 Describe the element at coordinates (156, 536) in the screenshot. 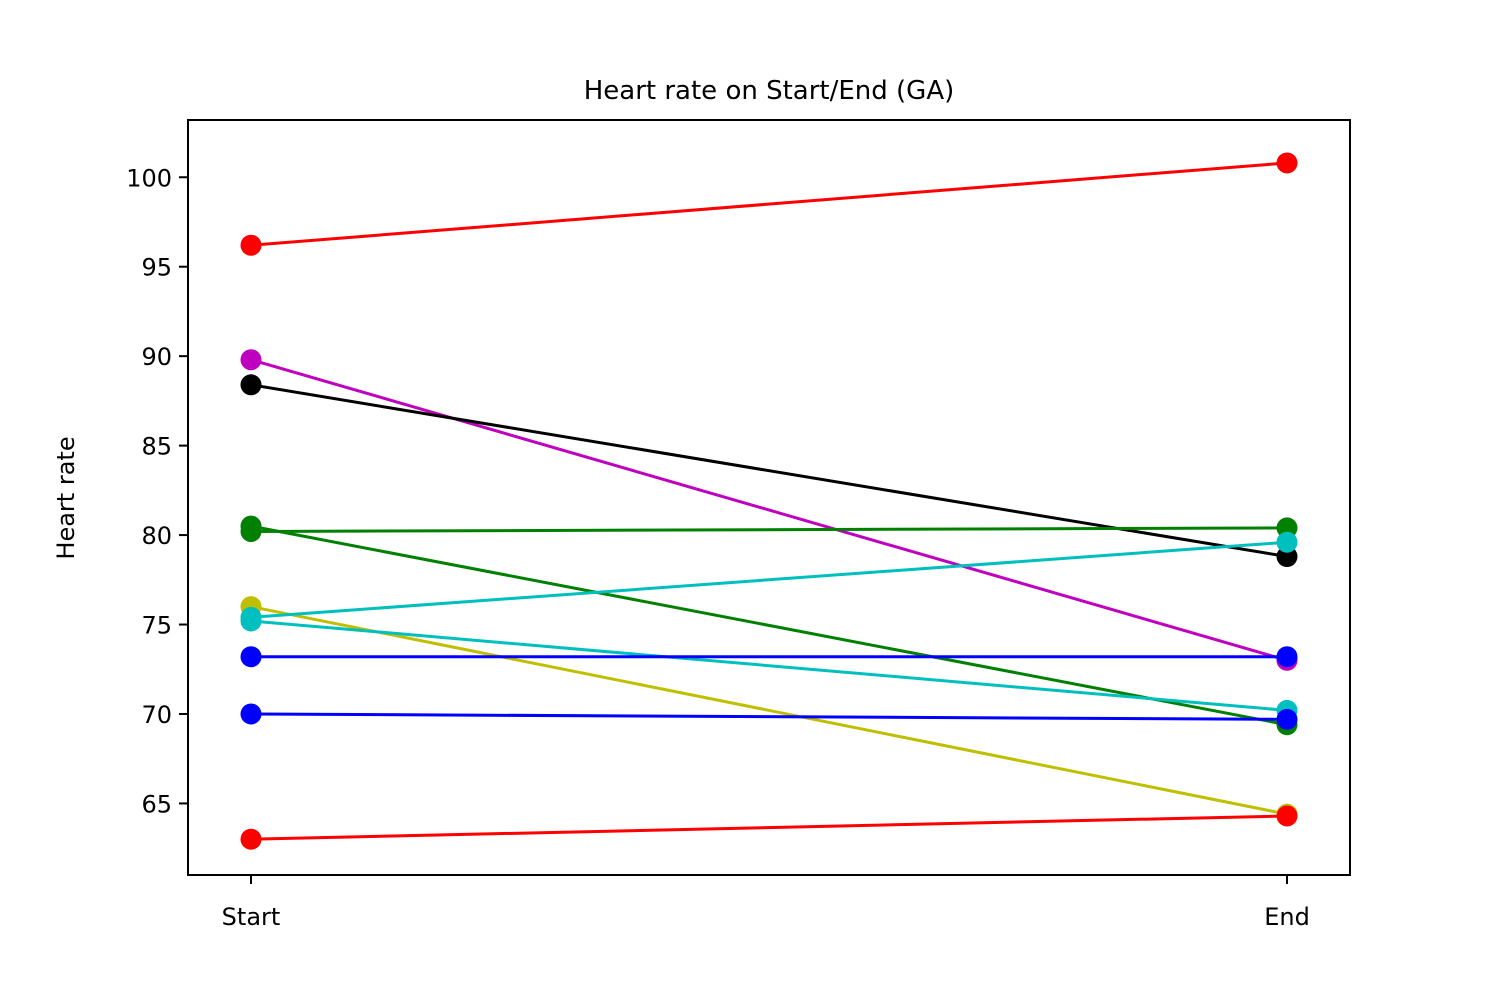

I see `y-tick-label: 80` at that location.